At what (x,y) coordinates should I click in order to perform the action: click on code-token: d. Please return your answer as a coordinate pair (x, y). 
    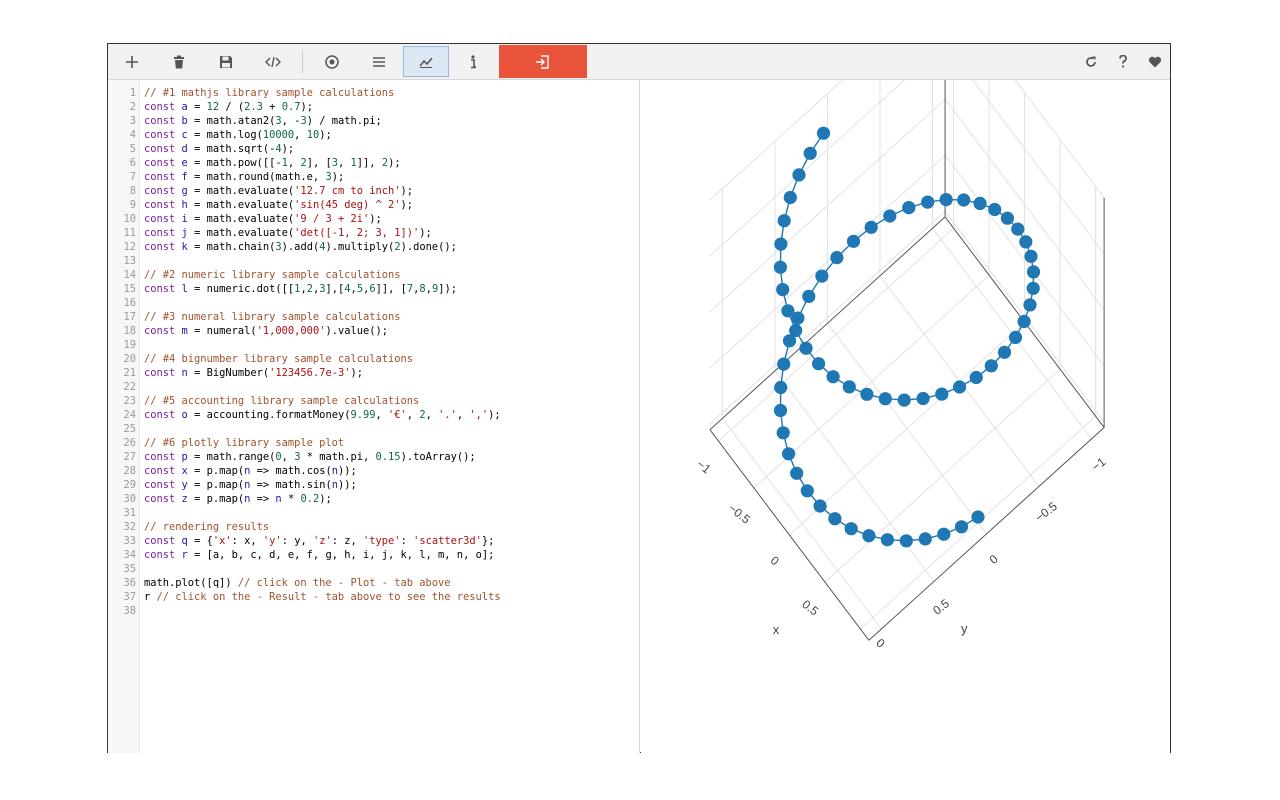
    Looking at the image, I should click on (184, 149).